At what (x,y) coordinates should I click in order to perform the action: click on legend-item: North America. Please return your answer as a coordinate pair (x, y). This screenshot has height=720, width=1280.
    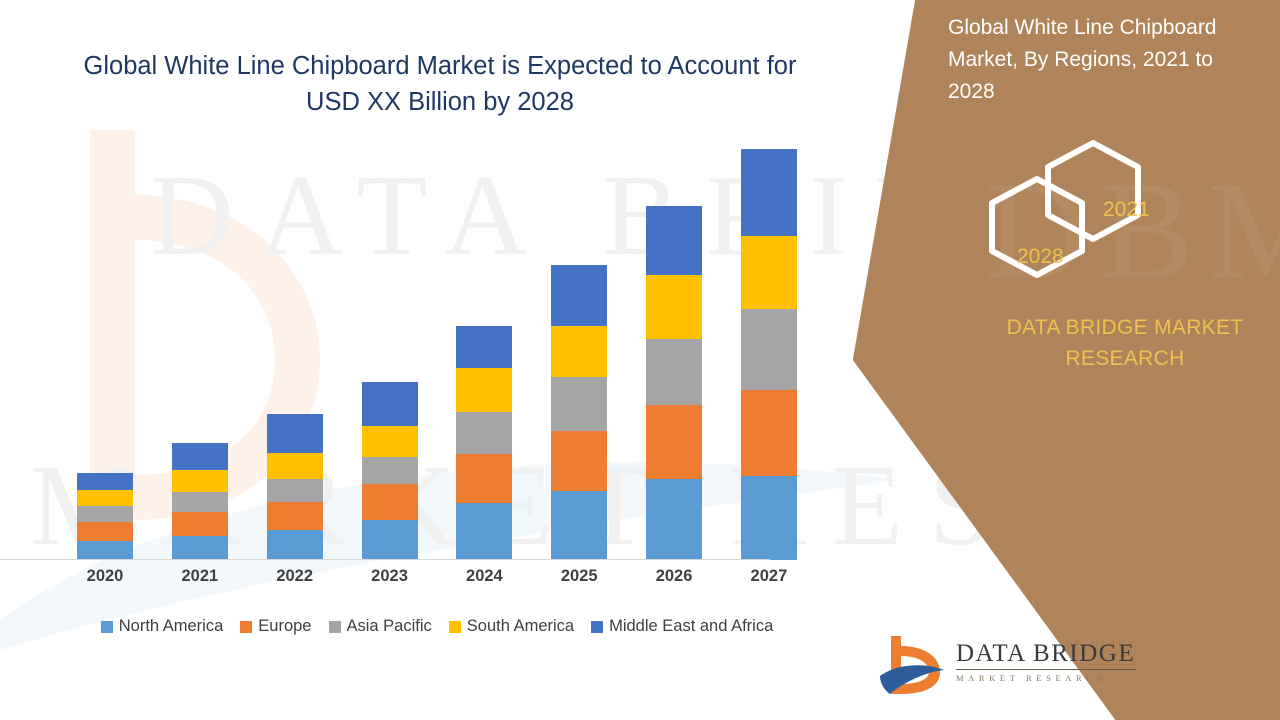
    Looking at the image, I should click on (162, 626).